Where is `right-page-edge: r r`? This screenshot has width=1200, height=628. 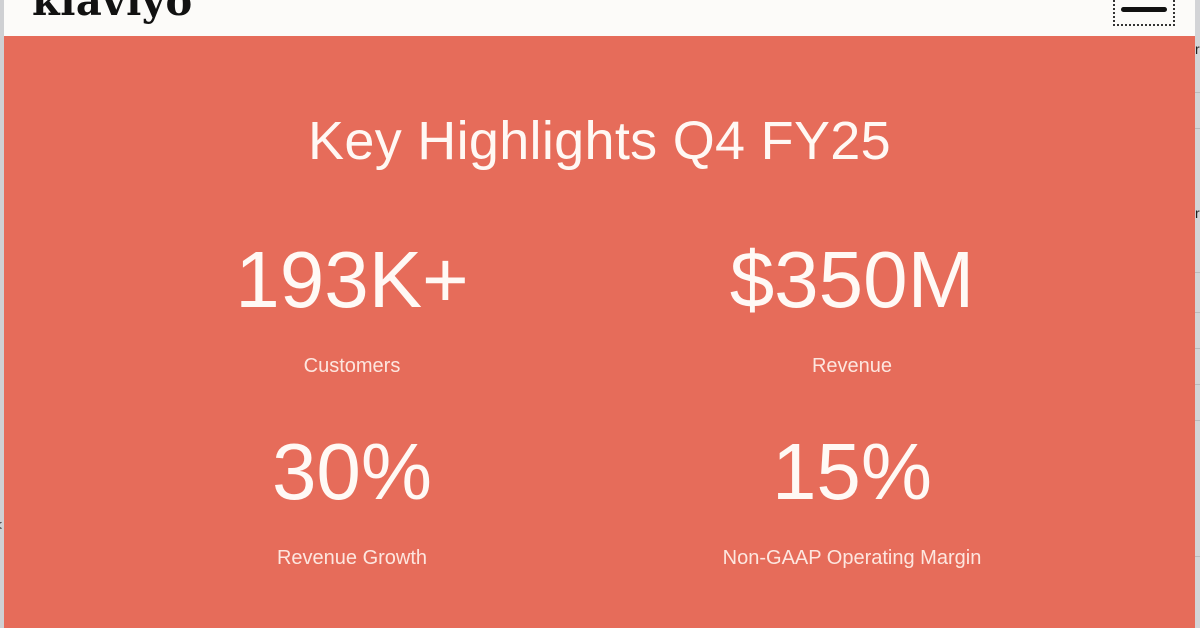 right-page-edge: r r is located at coordinates (1197, 314).